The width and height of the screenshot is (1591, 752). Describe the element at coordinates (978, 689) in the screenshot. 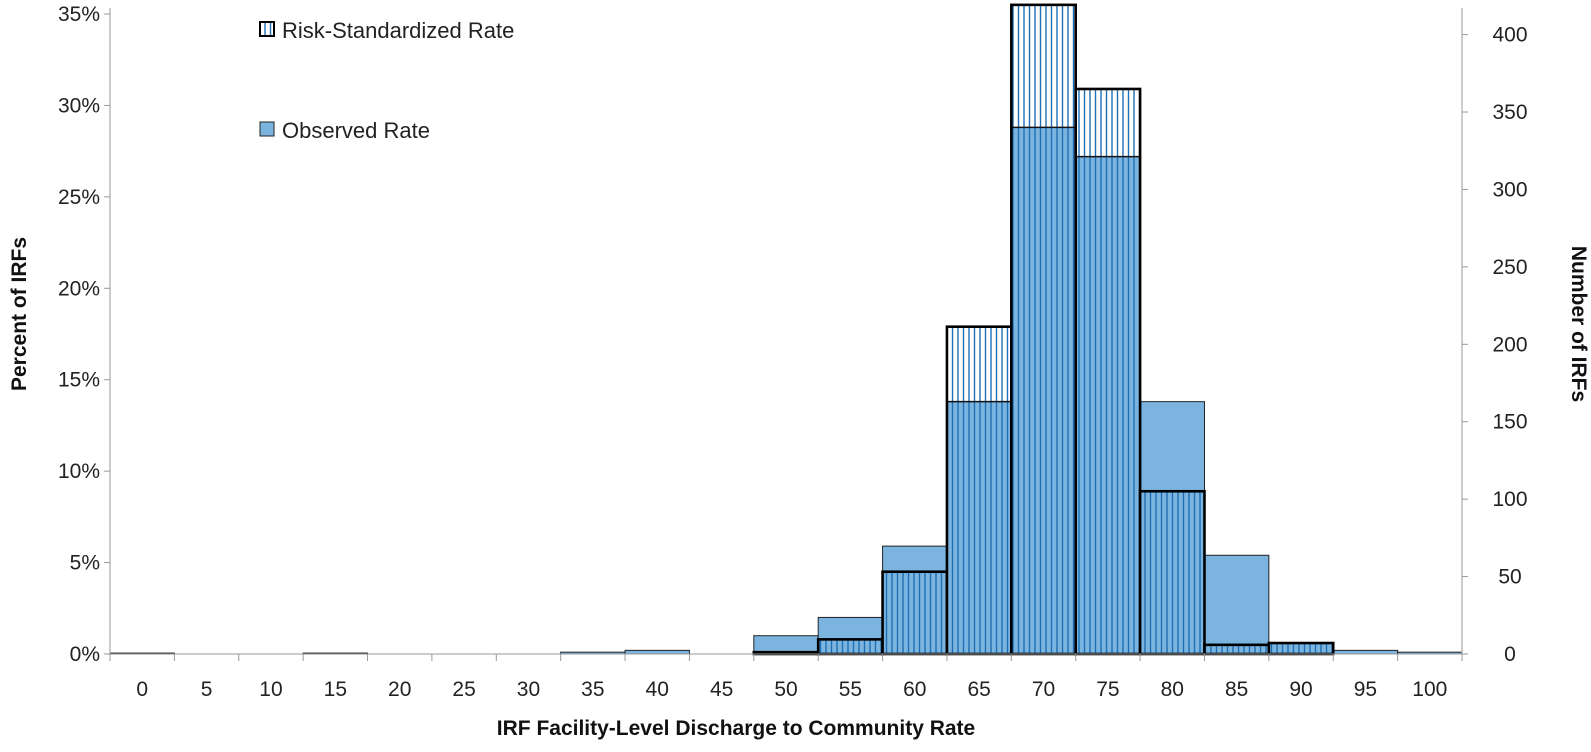

I see `x-tick-label: 65` at that location.